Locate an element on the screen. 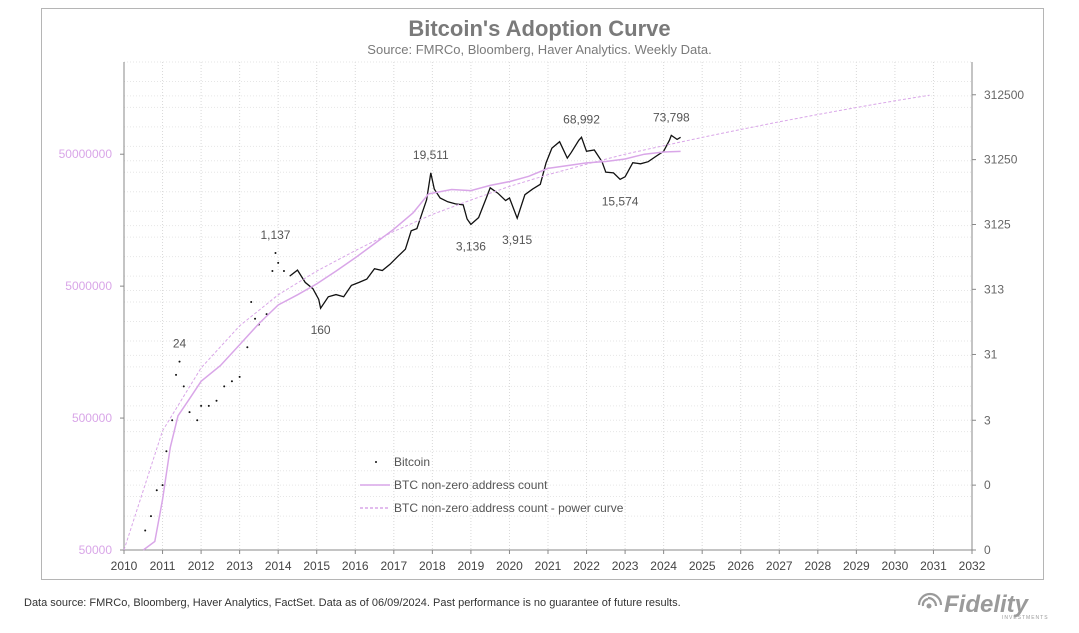 This screenshot has width=1079, height=633. x-tick-label: 2011 is located at coordinates (163, 566).